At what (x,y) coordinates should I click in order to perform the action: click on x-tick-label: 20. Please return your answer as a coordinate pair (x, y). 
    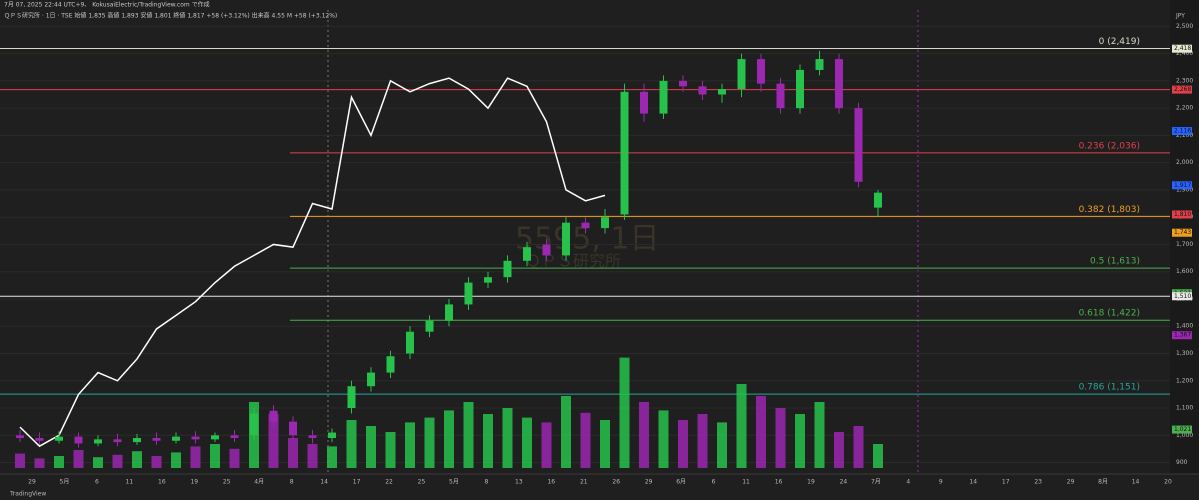
    Looking at the image, I should click on (1168, 482).